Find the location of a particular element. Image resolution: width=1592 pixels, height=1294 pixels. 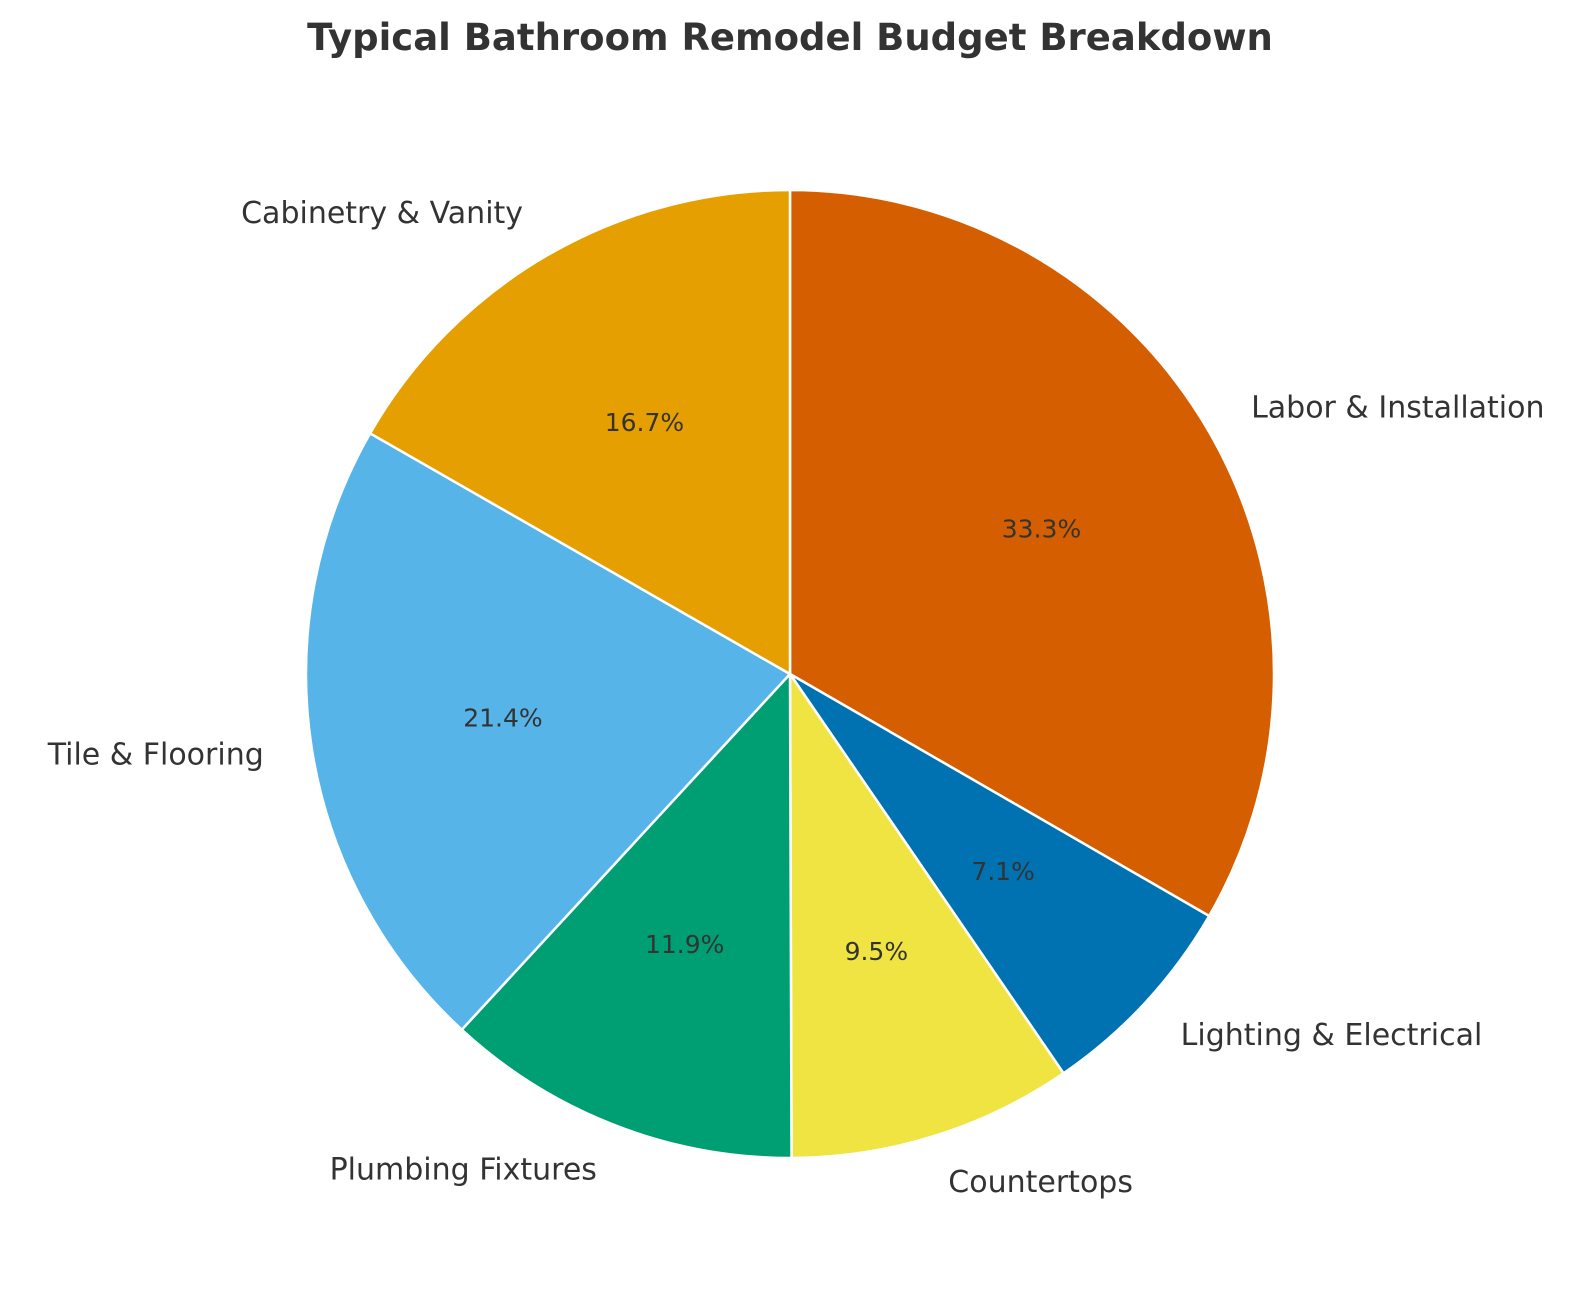

pie-slice-countertops is located at coordinates (927, 914).